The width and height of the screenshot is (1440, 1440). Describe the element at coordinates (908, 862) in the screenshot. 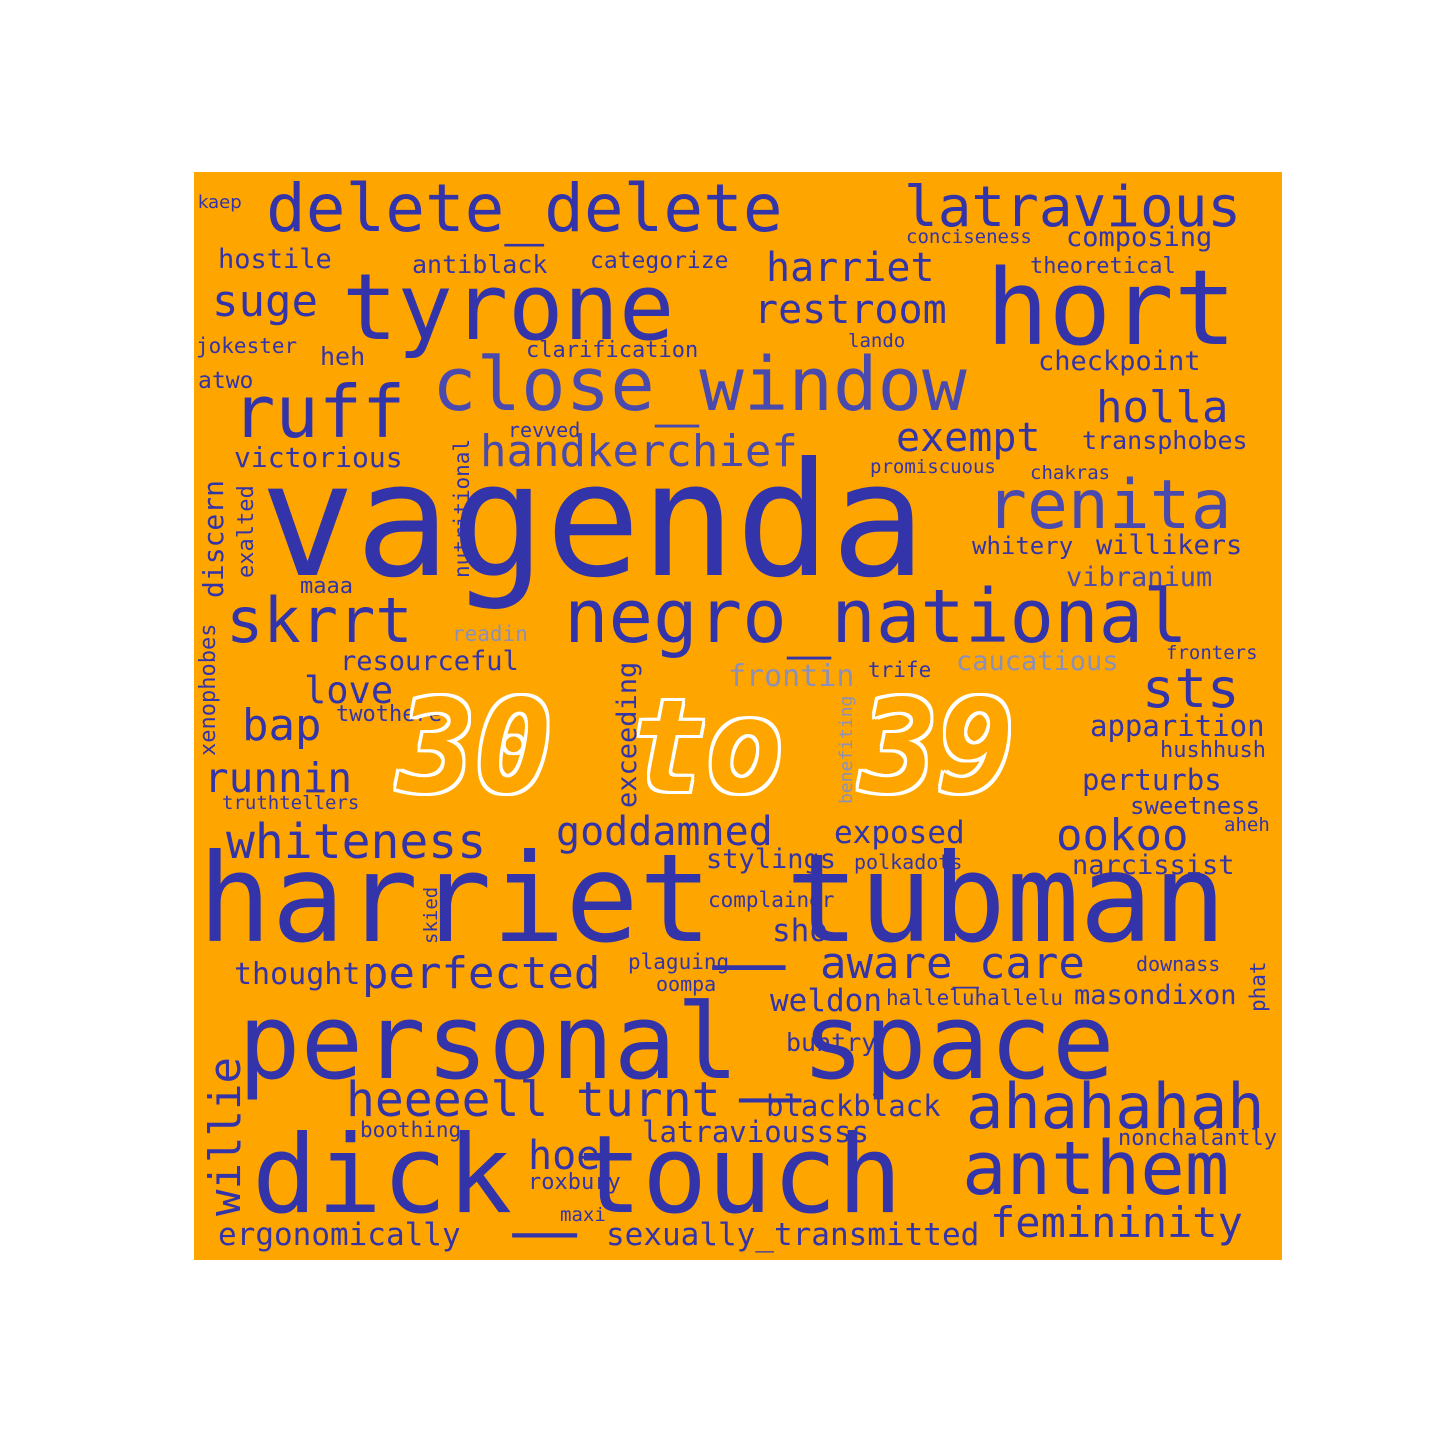

I see `word-polkadots: polkadots` at that location.